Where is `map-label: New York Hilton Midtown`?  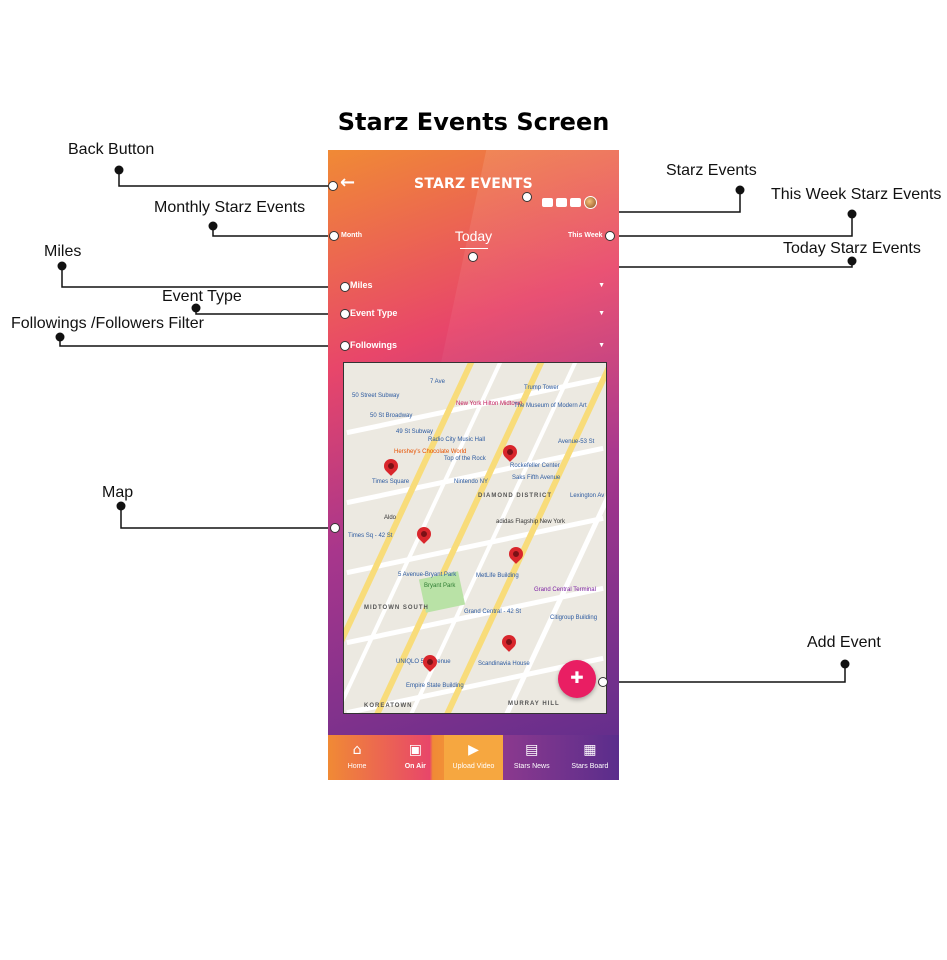
map-label: New York Hilton Midtown is located at coordinates (489, 404).